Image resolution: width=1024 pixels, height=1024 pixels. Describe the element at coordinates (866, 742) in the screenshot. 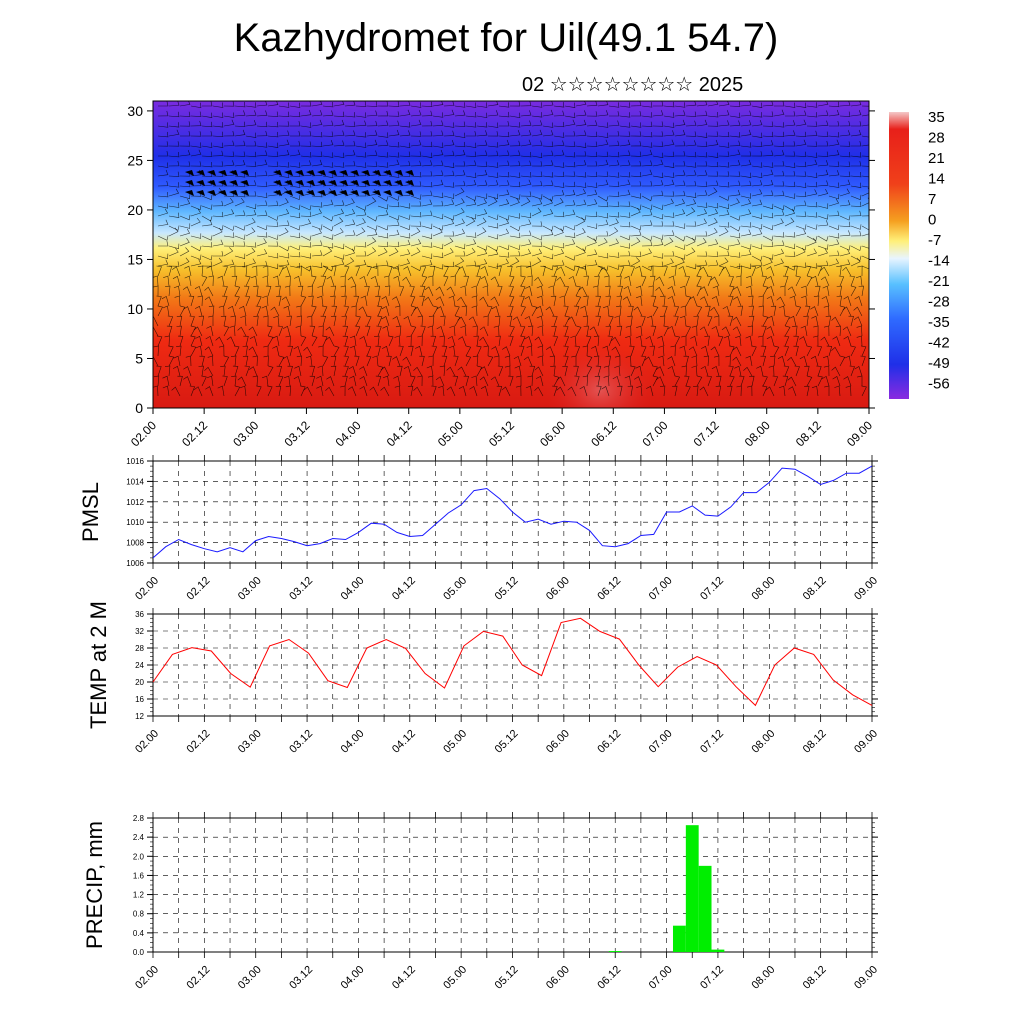

I see `x-tick-label: 09.00` at that location.